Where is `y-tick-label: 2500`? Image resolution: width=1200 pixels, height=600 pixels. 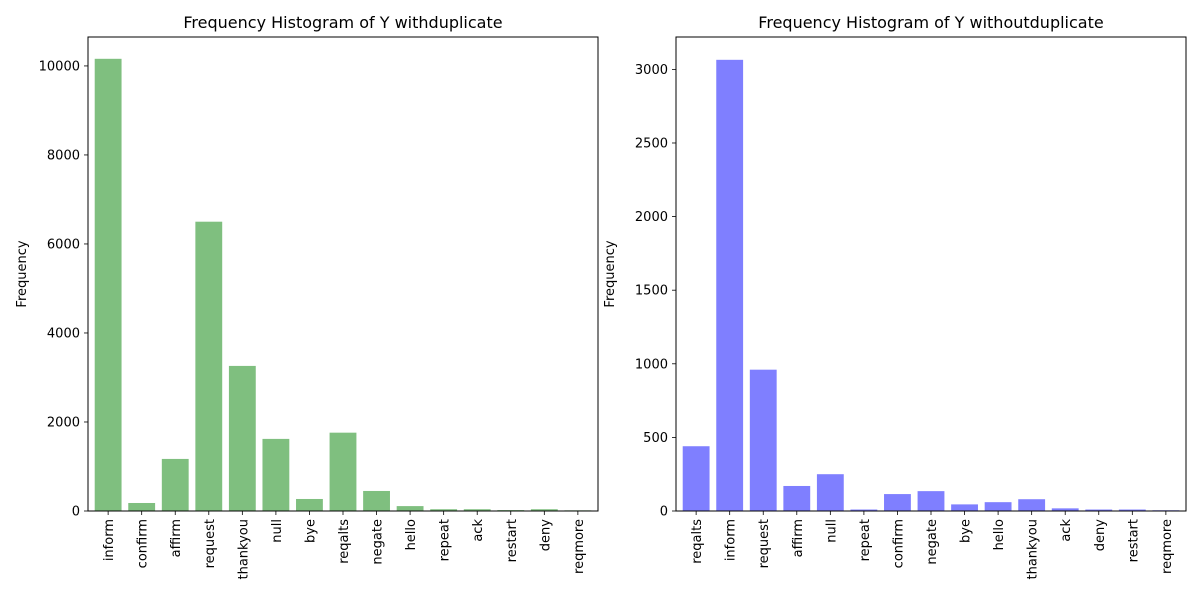 y-tick-label: 2500 is located at coordinates (651, 143).